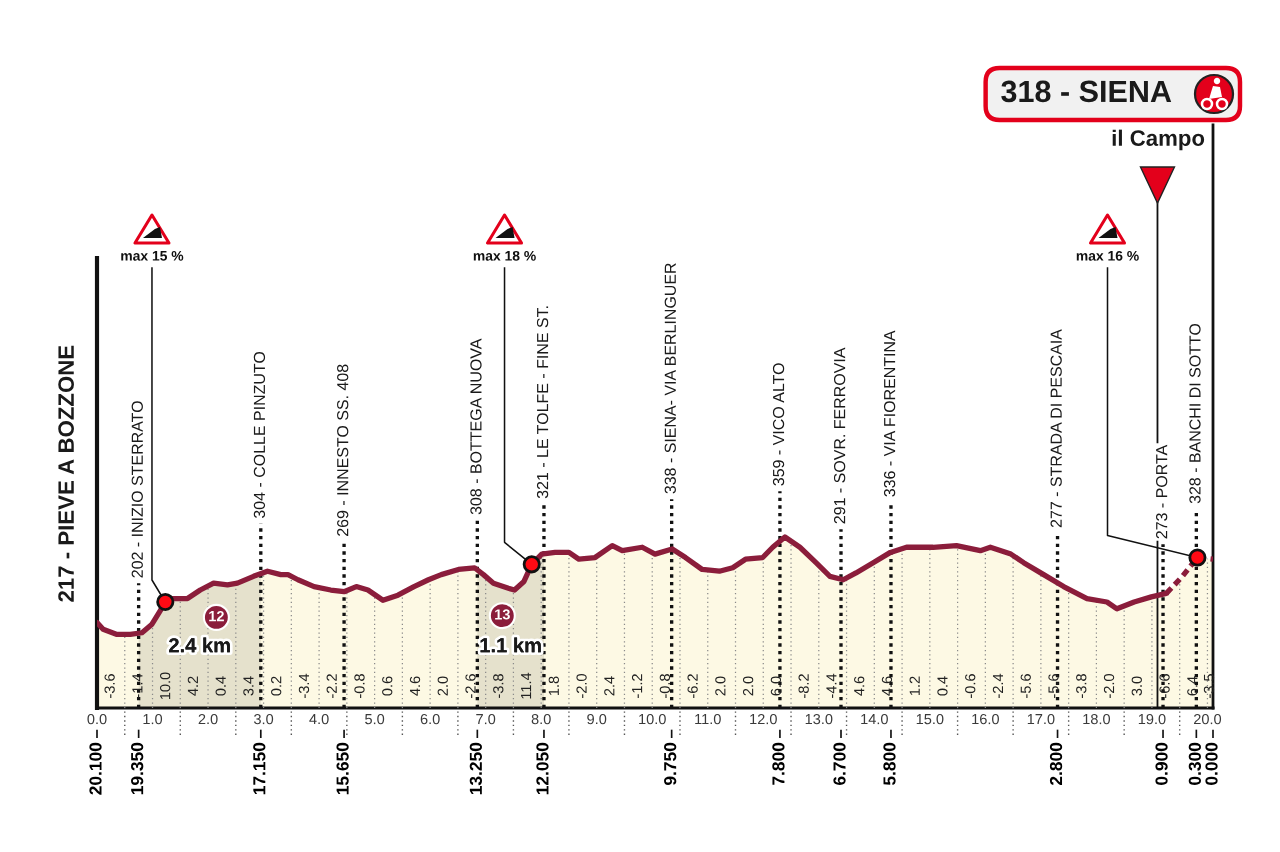 The width and height of the screenshot is (1280, 852). Describe the element at coordinates (470, 686) in the screenshot. I see `annotation: -2.6` at that location.